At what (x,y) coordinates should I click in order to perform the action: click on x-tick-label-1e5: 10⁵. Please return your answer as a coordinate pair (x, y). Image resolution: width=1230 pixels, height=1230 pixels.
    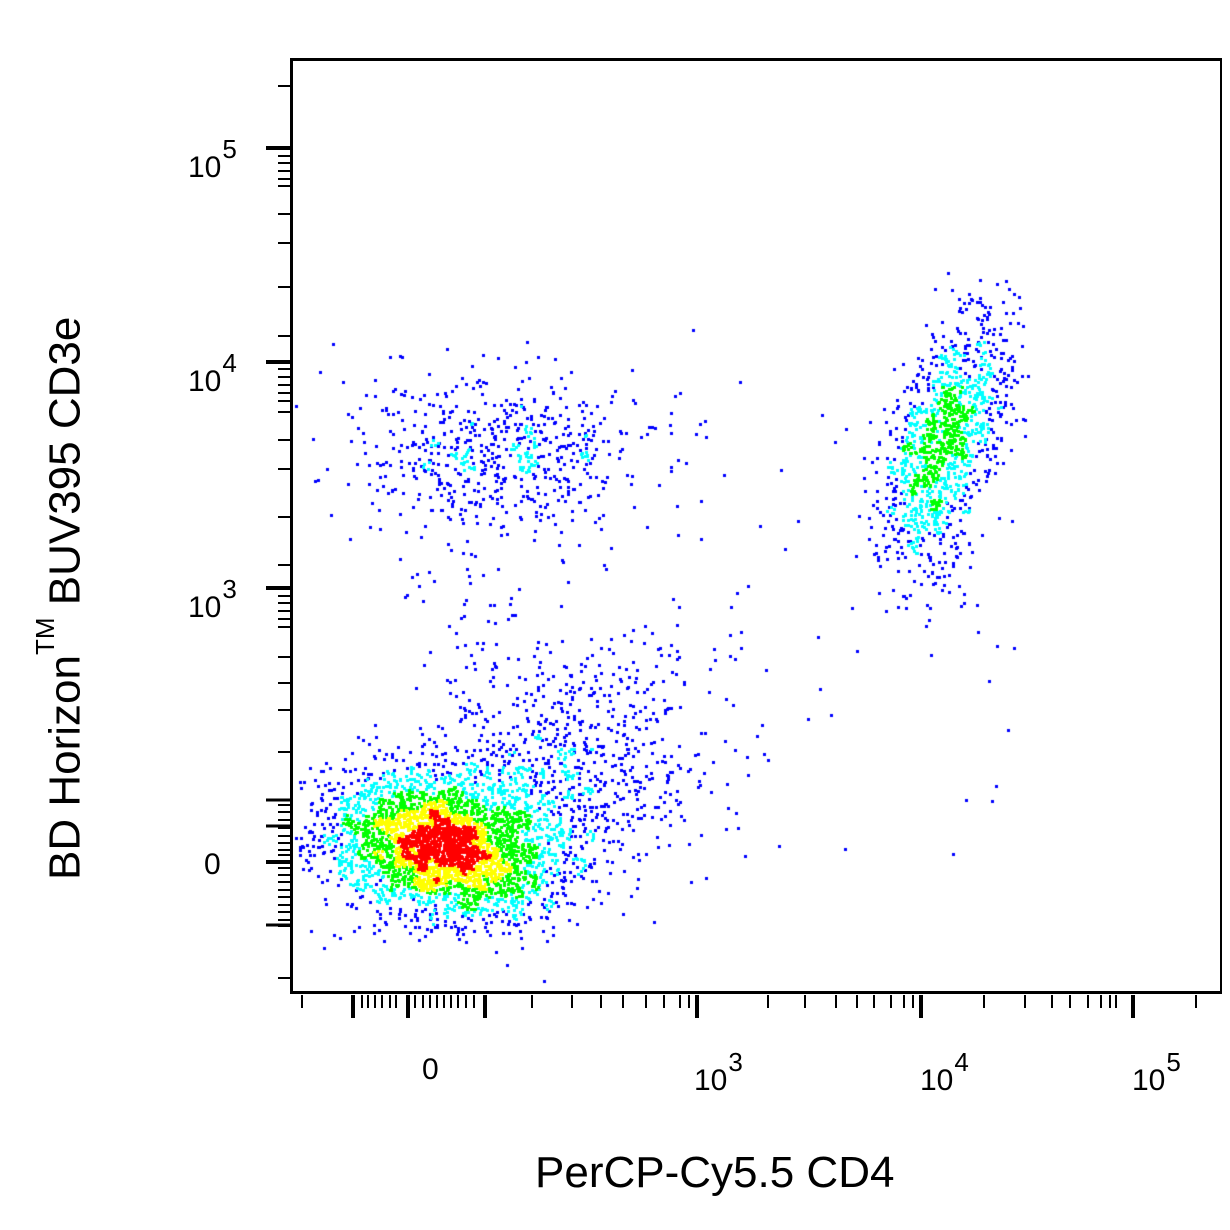
    Looking at the image, I should click on (1156, 1072).